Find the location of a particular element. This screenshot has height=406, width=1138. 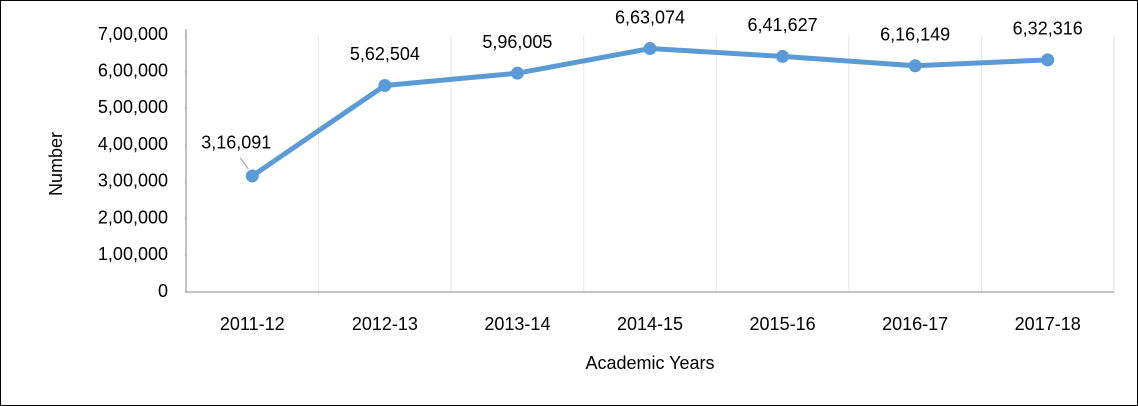

x-tick-label: 2011-12 is located at coordinates (252, 324).